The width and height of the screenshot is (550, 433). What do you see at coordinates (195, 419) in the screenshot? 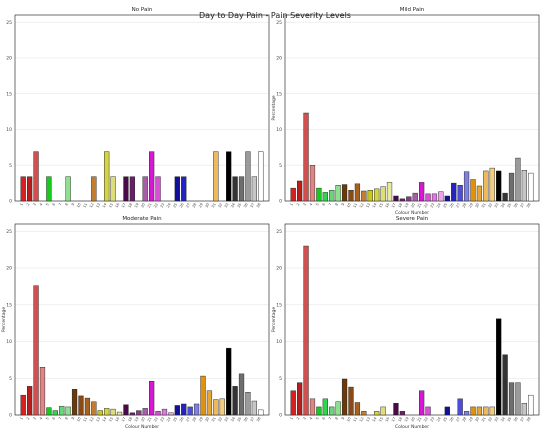
I see `x-tick-label: 28` at bounding box center [195, 419].